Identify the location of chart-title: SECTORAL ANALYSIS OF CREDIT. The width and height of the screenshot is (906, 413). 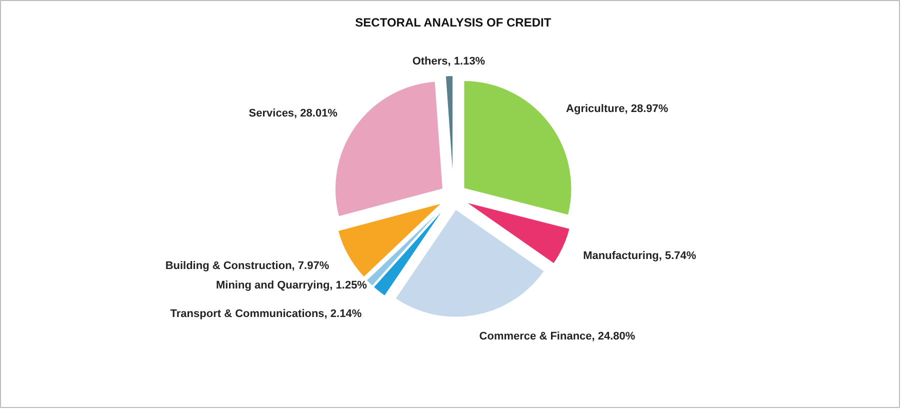
(453, 23).